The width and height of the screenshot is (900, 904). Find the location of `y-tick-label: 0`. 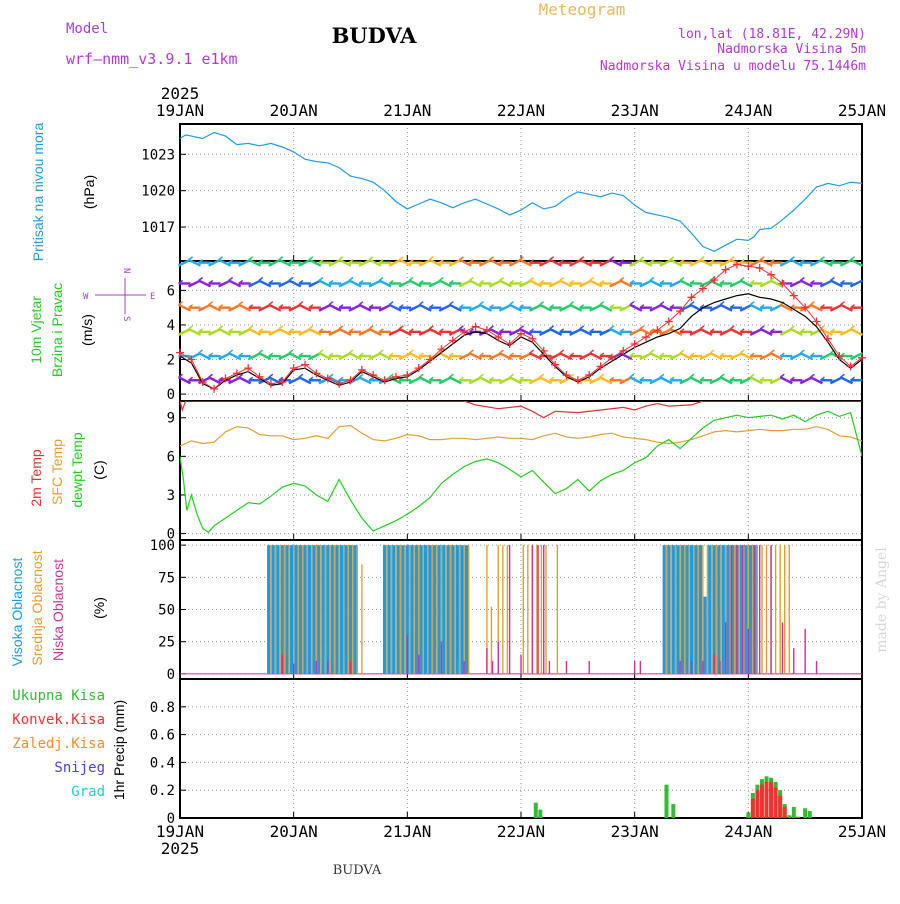

y-tick-label: 0 is located at coordinates (171, 535).